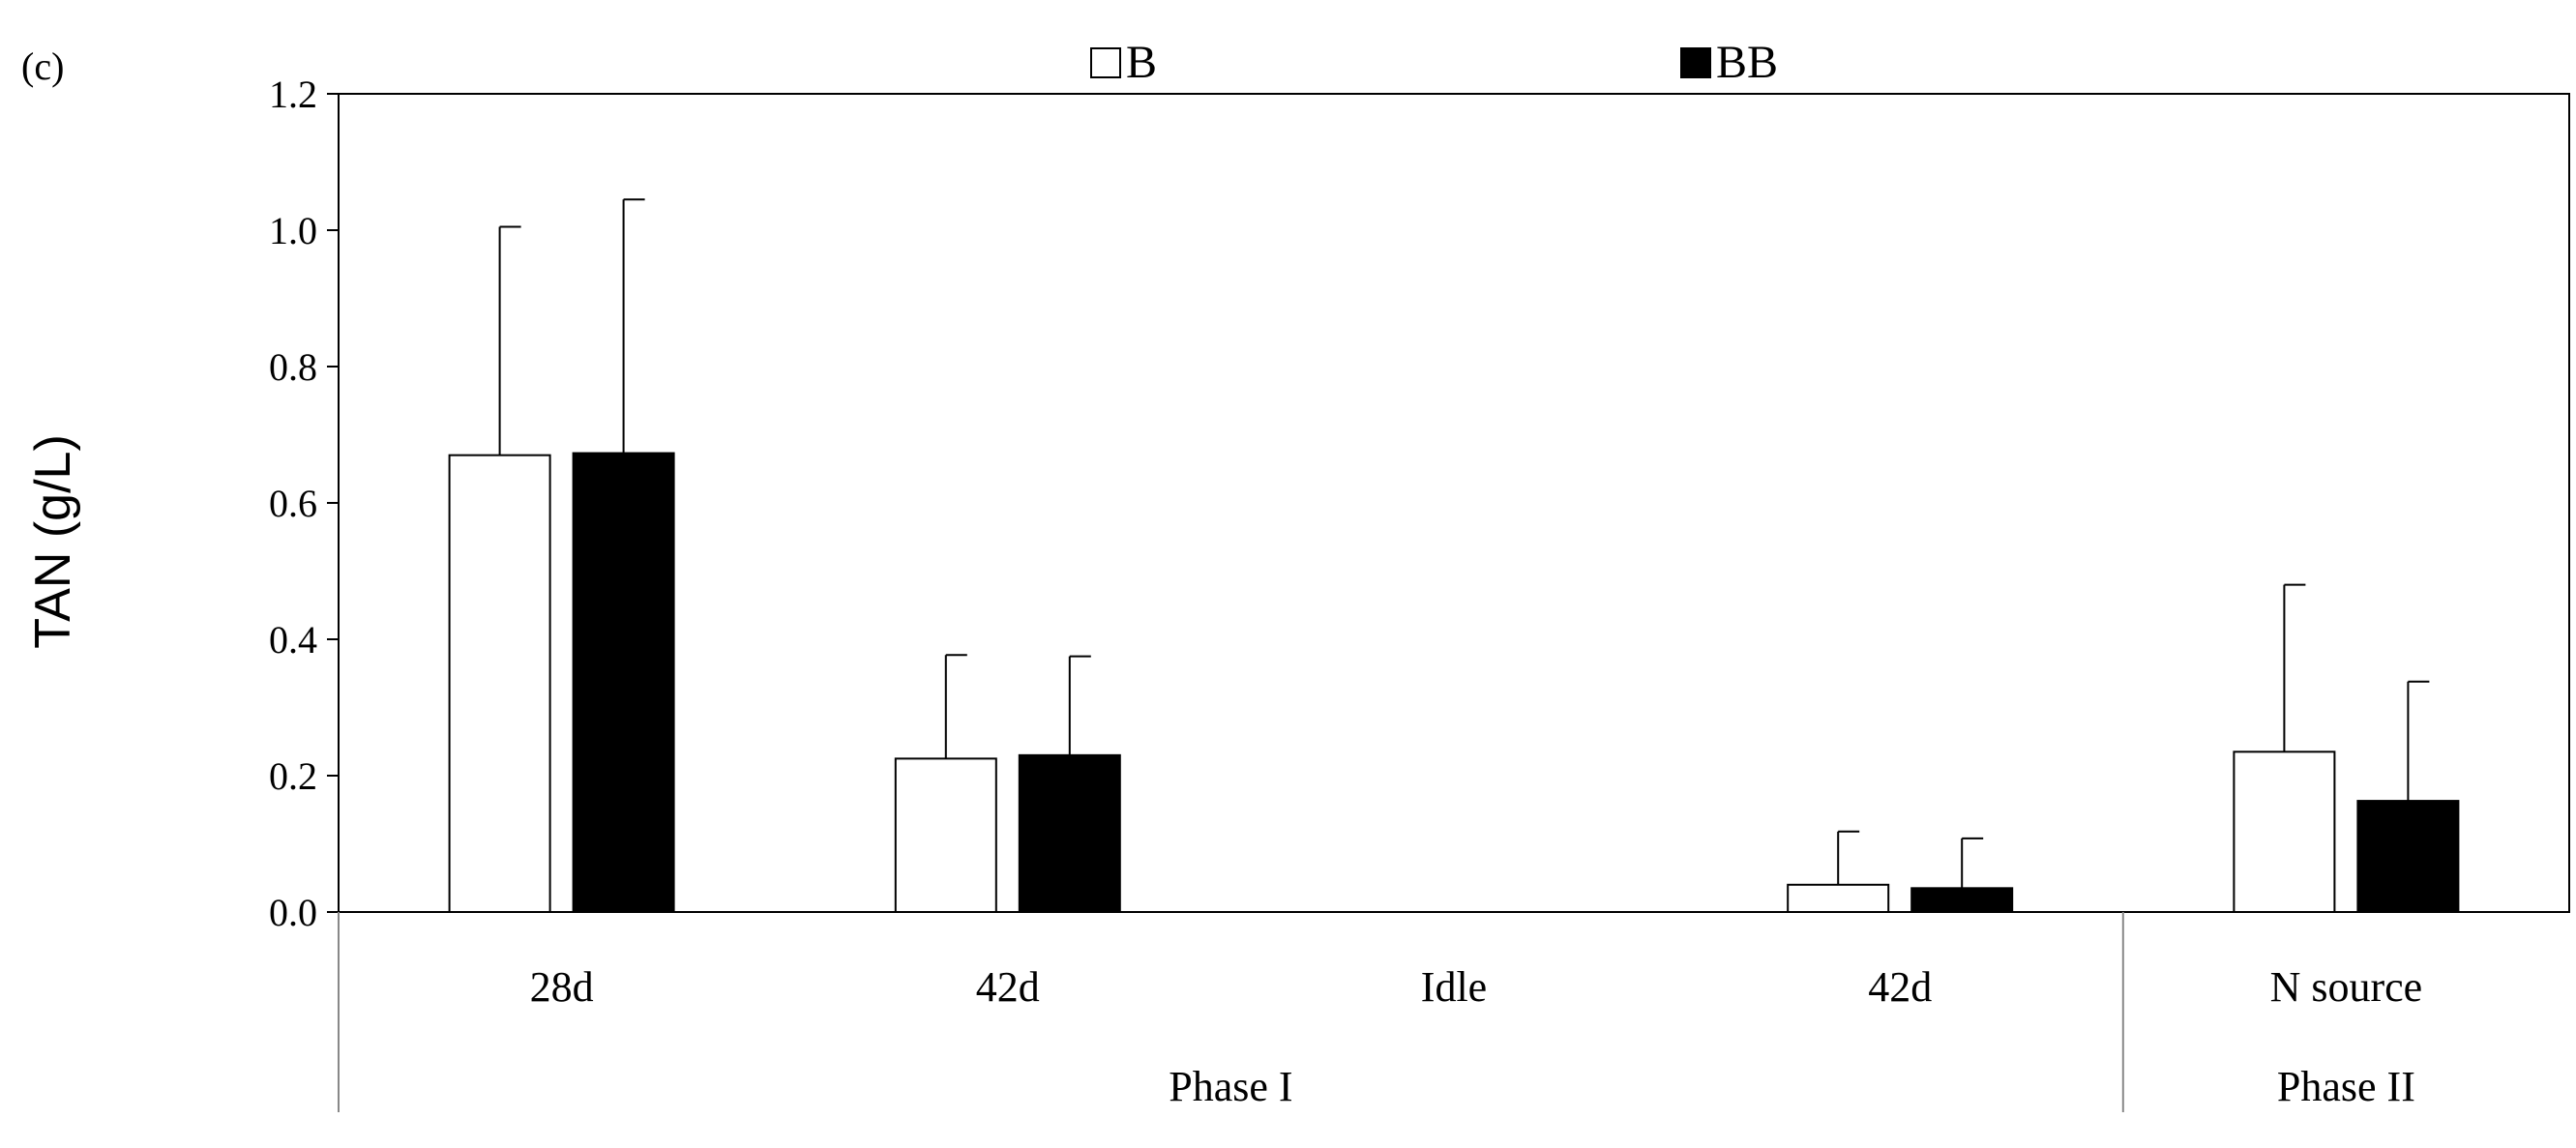  I want to click on y-axis-ticks: 0.0 0.2 0.4 0.6 0.8 1.0 1.2, so click(304, 503).